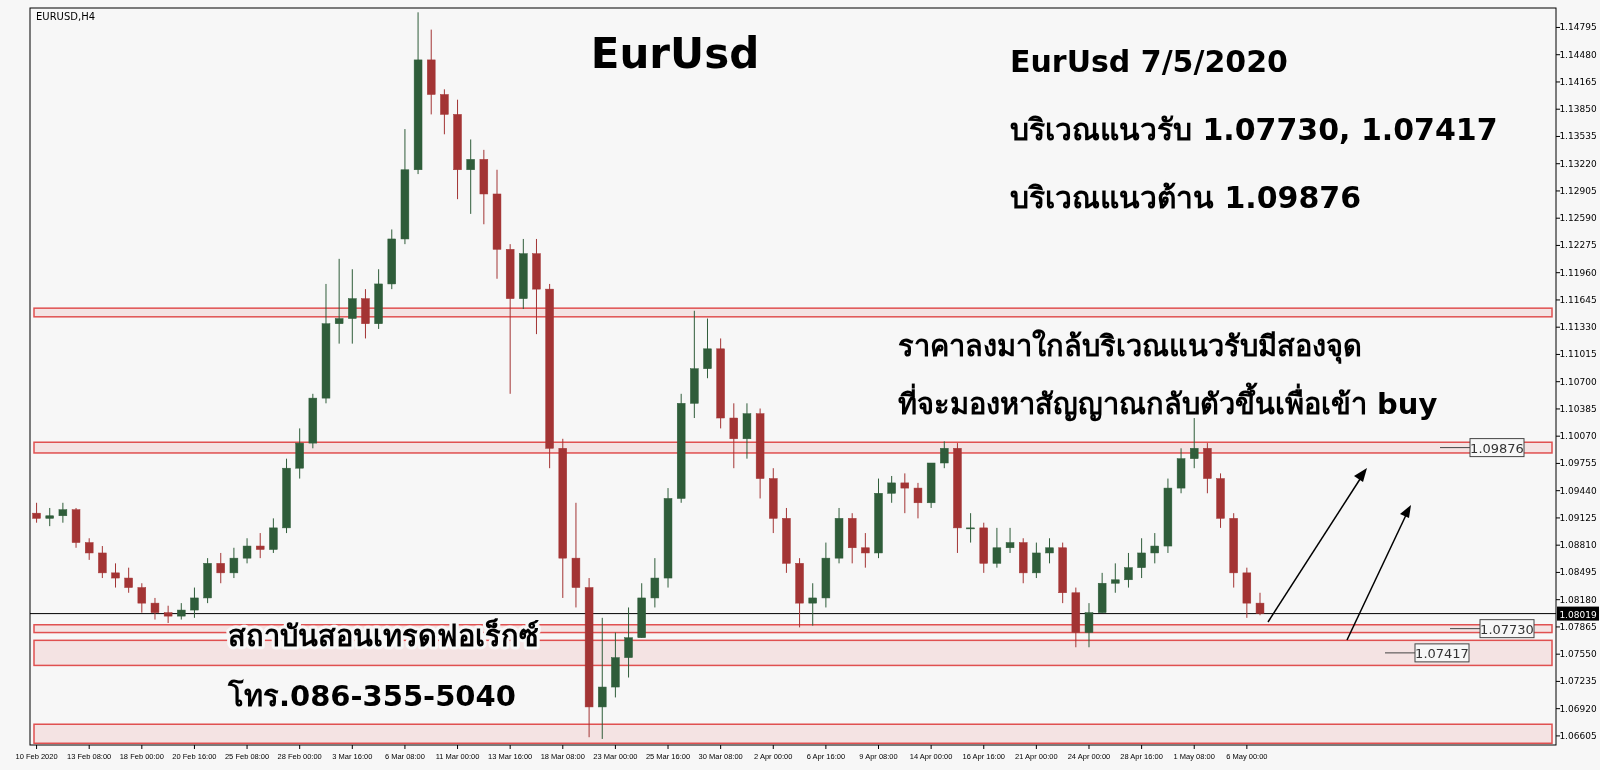 The height and width of the screenshot is (770, 1600). Describe the element at coordinates (1578, 27) in the screenshot. I see `y-tick-label: 1.14795` at that location.